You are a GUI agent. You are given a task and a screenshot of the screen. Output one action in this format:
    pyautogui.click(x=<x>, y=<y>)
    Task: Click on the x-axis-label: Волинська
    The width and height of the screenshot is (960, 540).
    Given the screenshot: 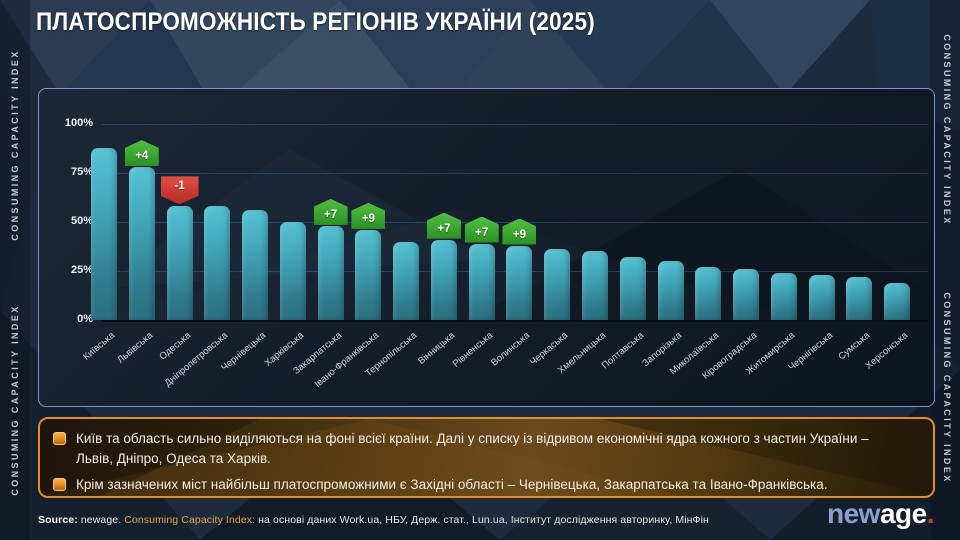 What is the action you would take?
    pyautogui.click(x=511, y=349)
    